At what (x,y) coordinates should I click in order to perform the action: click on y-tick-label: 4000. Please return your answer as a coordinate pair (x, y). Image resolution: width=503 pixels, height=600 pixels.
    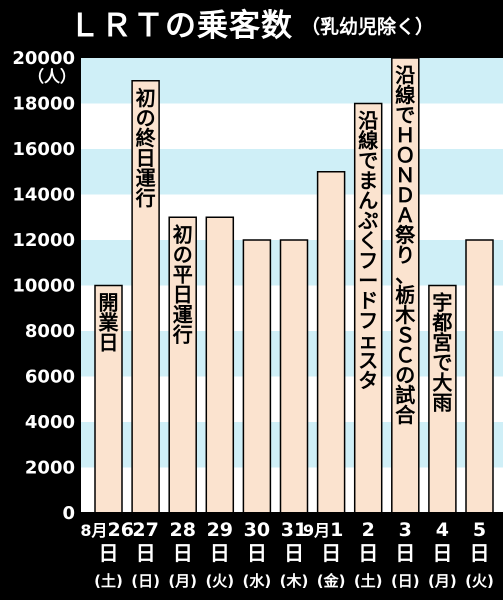
    Looking at the image, I should click on (50, 422).